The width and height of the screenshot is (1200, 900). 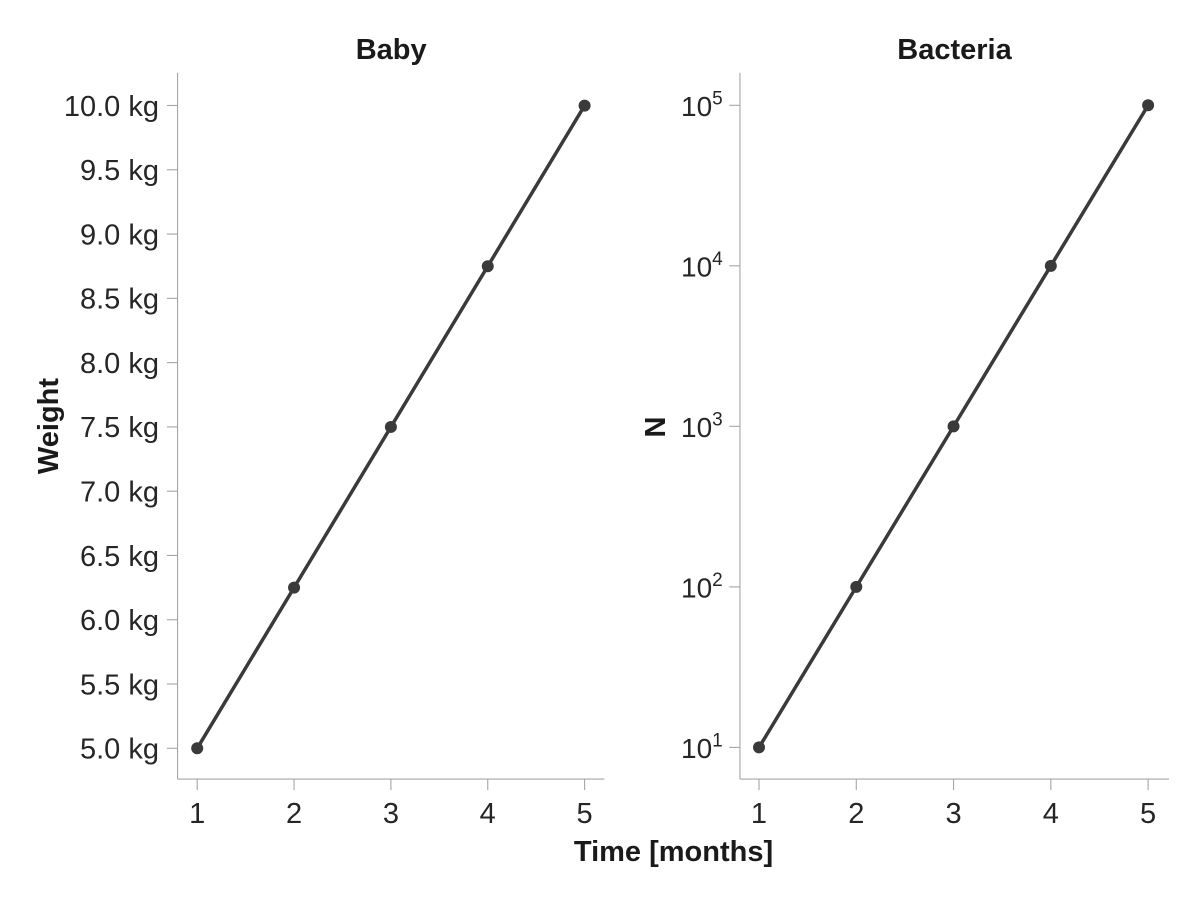 What do you see at coordinates (119, 750) in the screenshot?
I see `svg-text: 5.0 kg` at bounding box center [119, 750].